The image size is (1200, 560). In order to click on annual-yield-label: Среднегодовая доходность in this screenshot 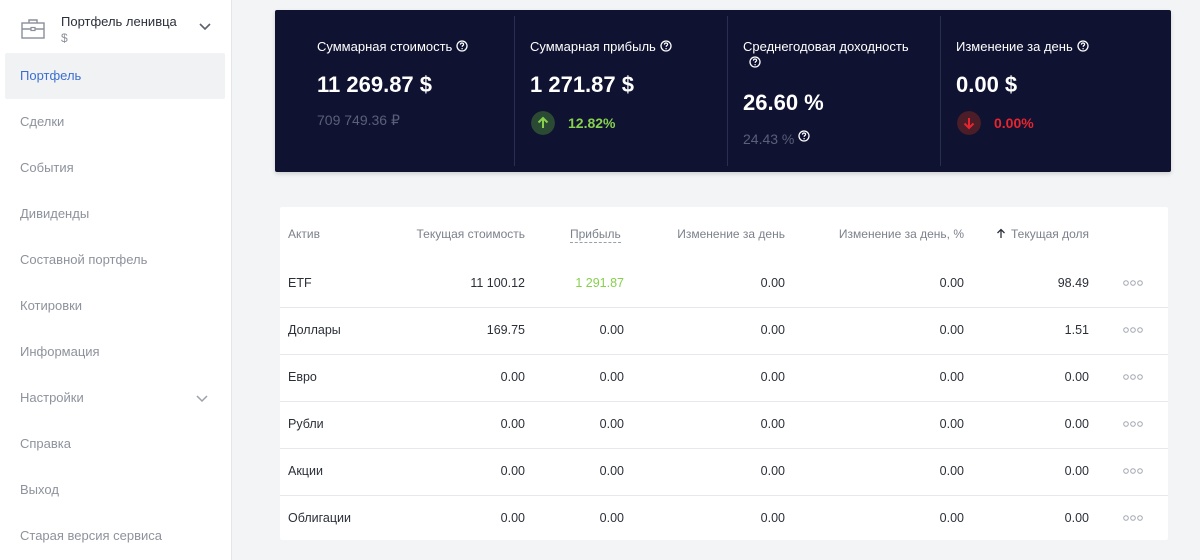, I will do `click(826, 46)`.